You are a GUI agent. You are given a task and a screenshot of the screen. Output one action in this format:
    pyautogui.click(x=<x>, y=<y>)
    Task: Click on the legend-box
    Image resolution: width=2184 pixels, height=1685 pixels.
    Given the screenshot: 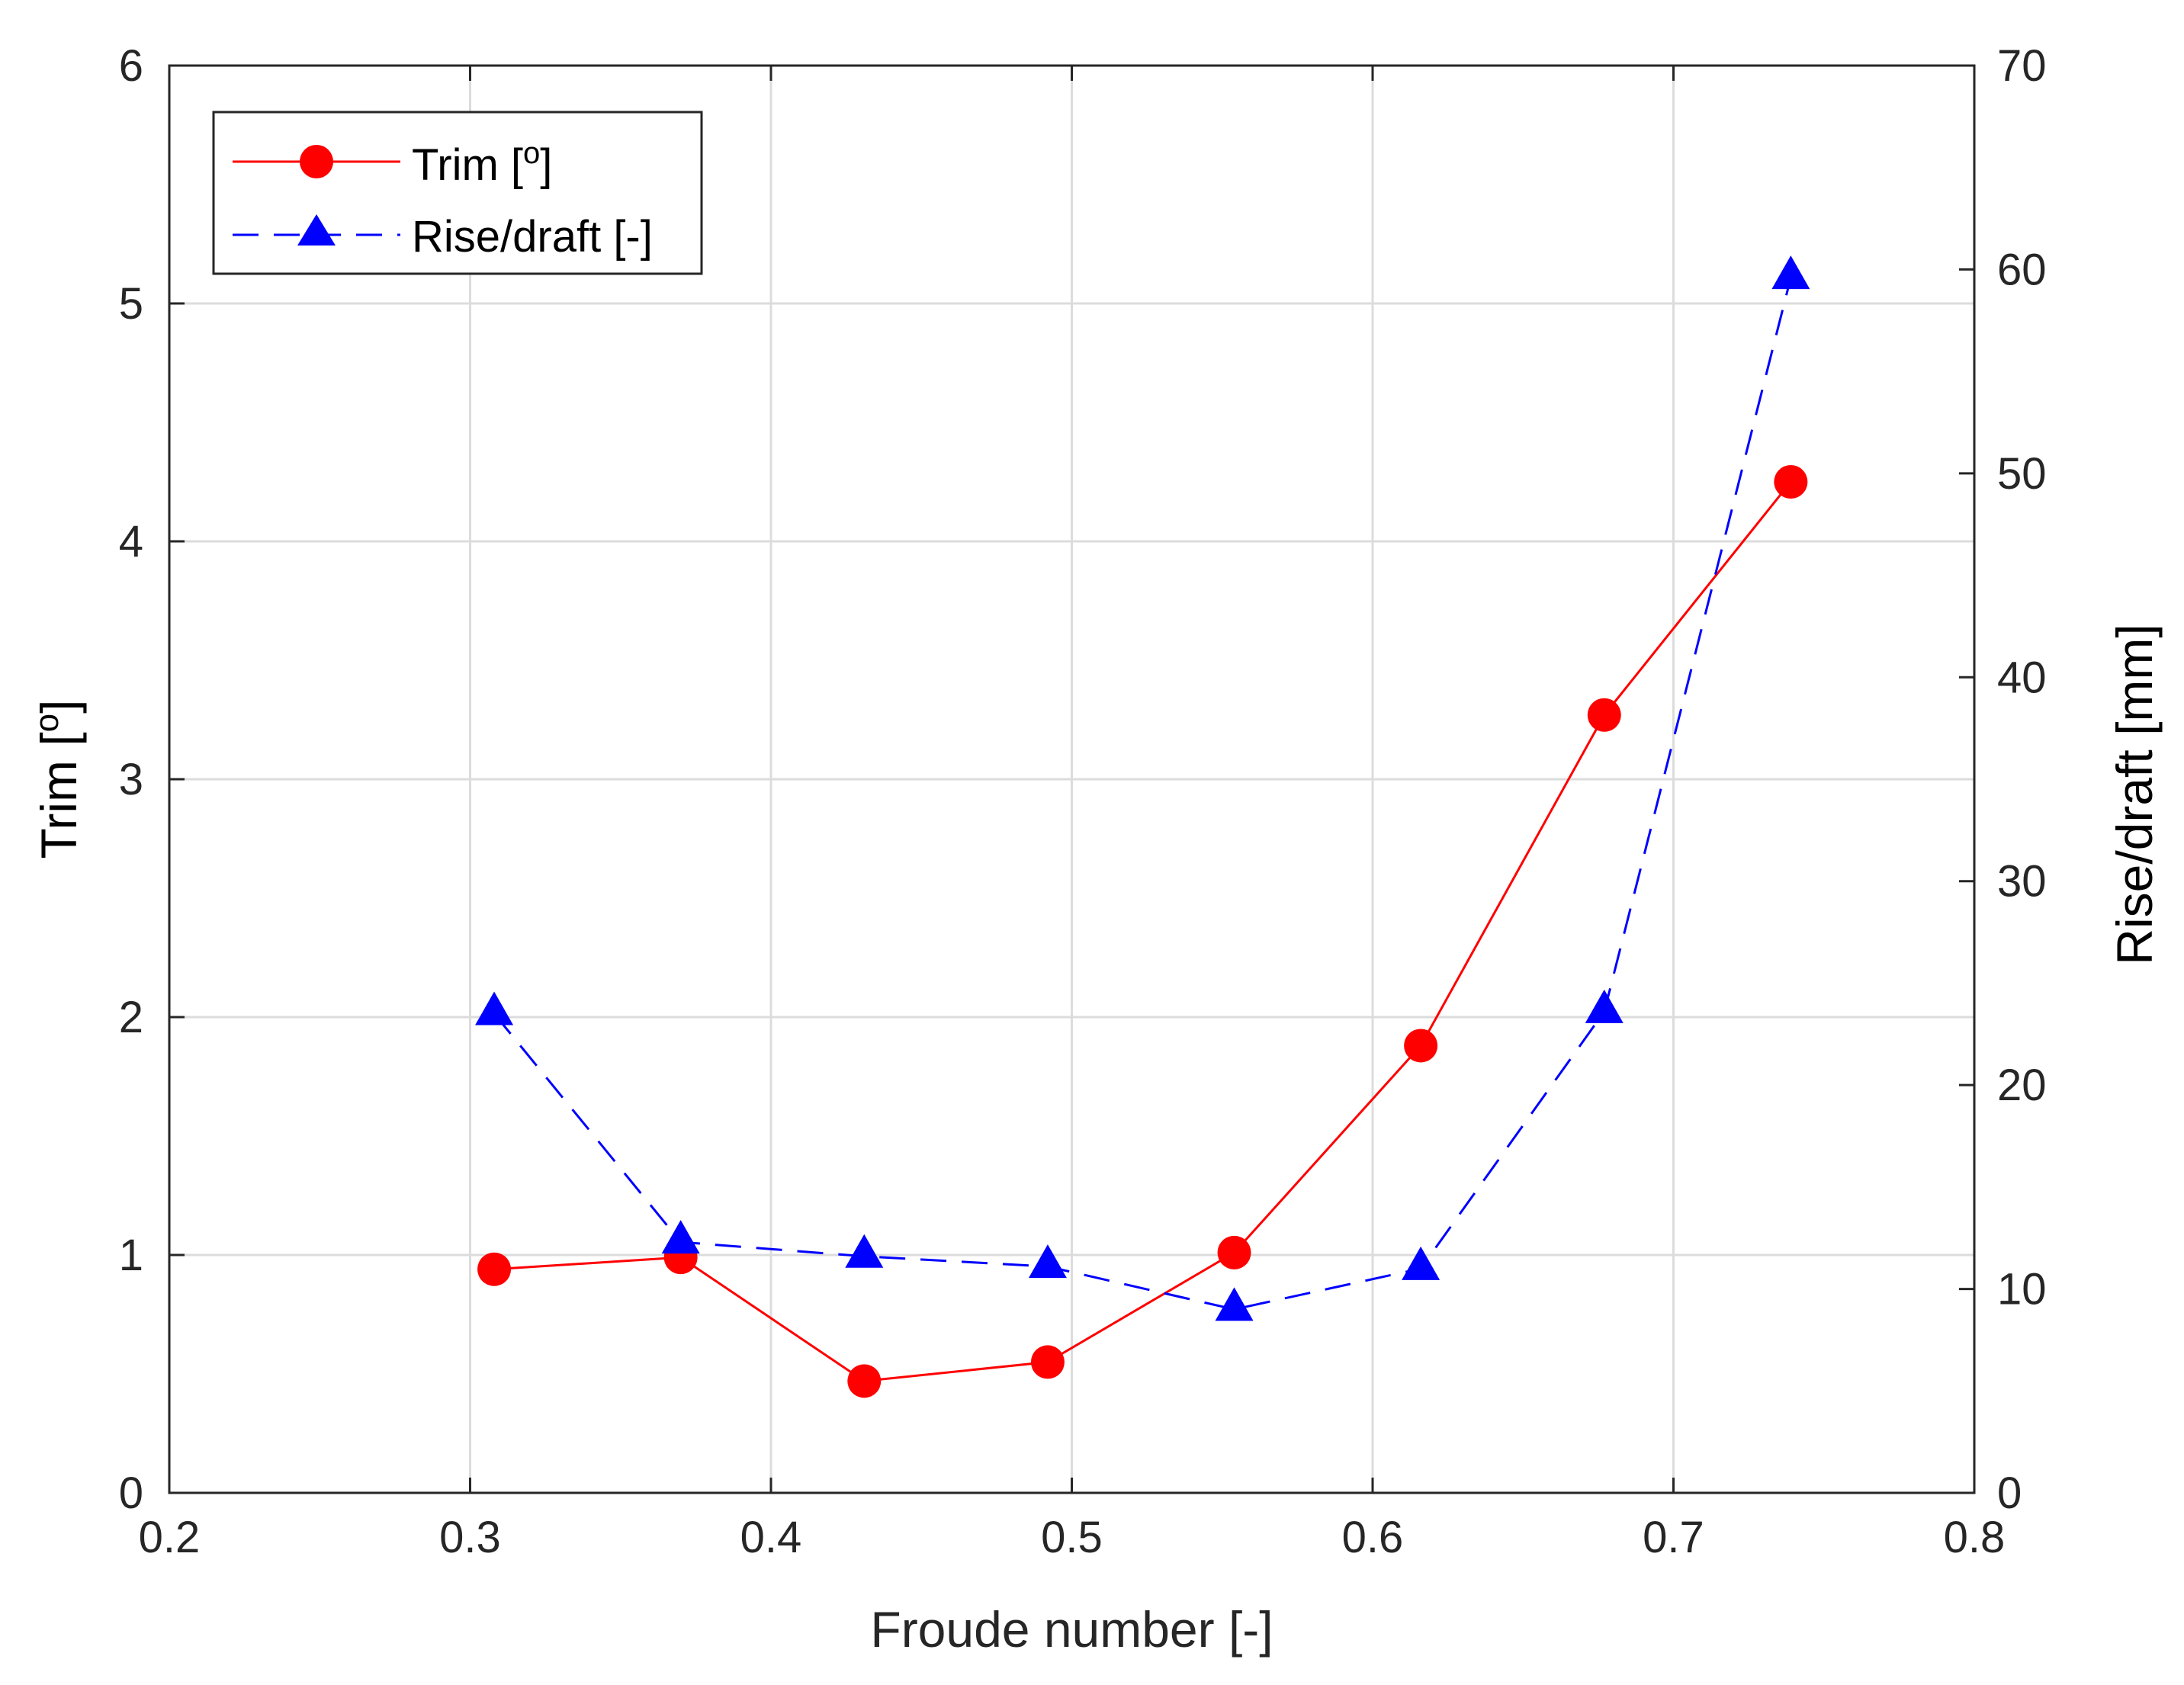 What is the action you would take?
    pyautogui.click(x=457, y=193)
    